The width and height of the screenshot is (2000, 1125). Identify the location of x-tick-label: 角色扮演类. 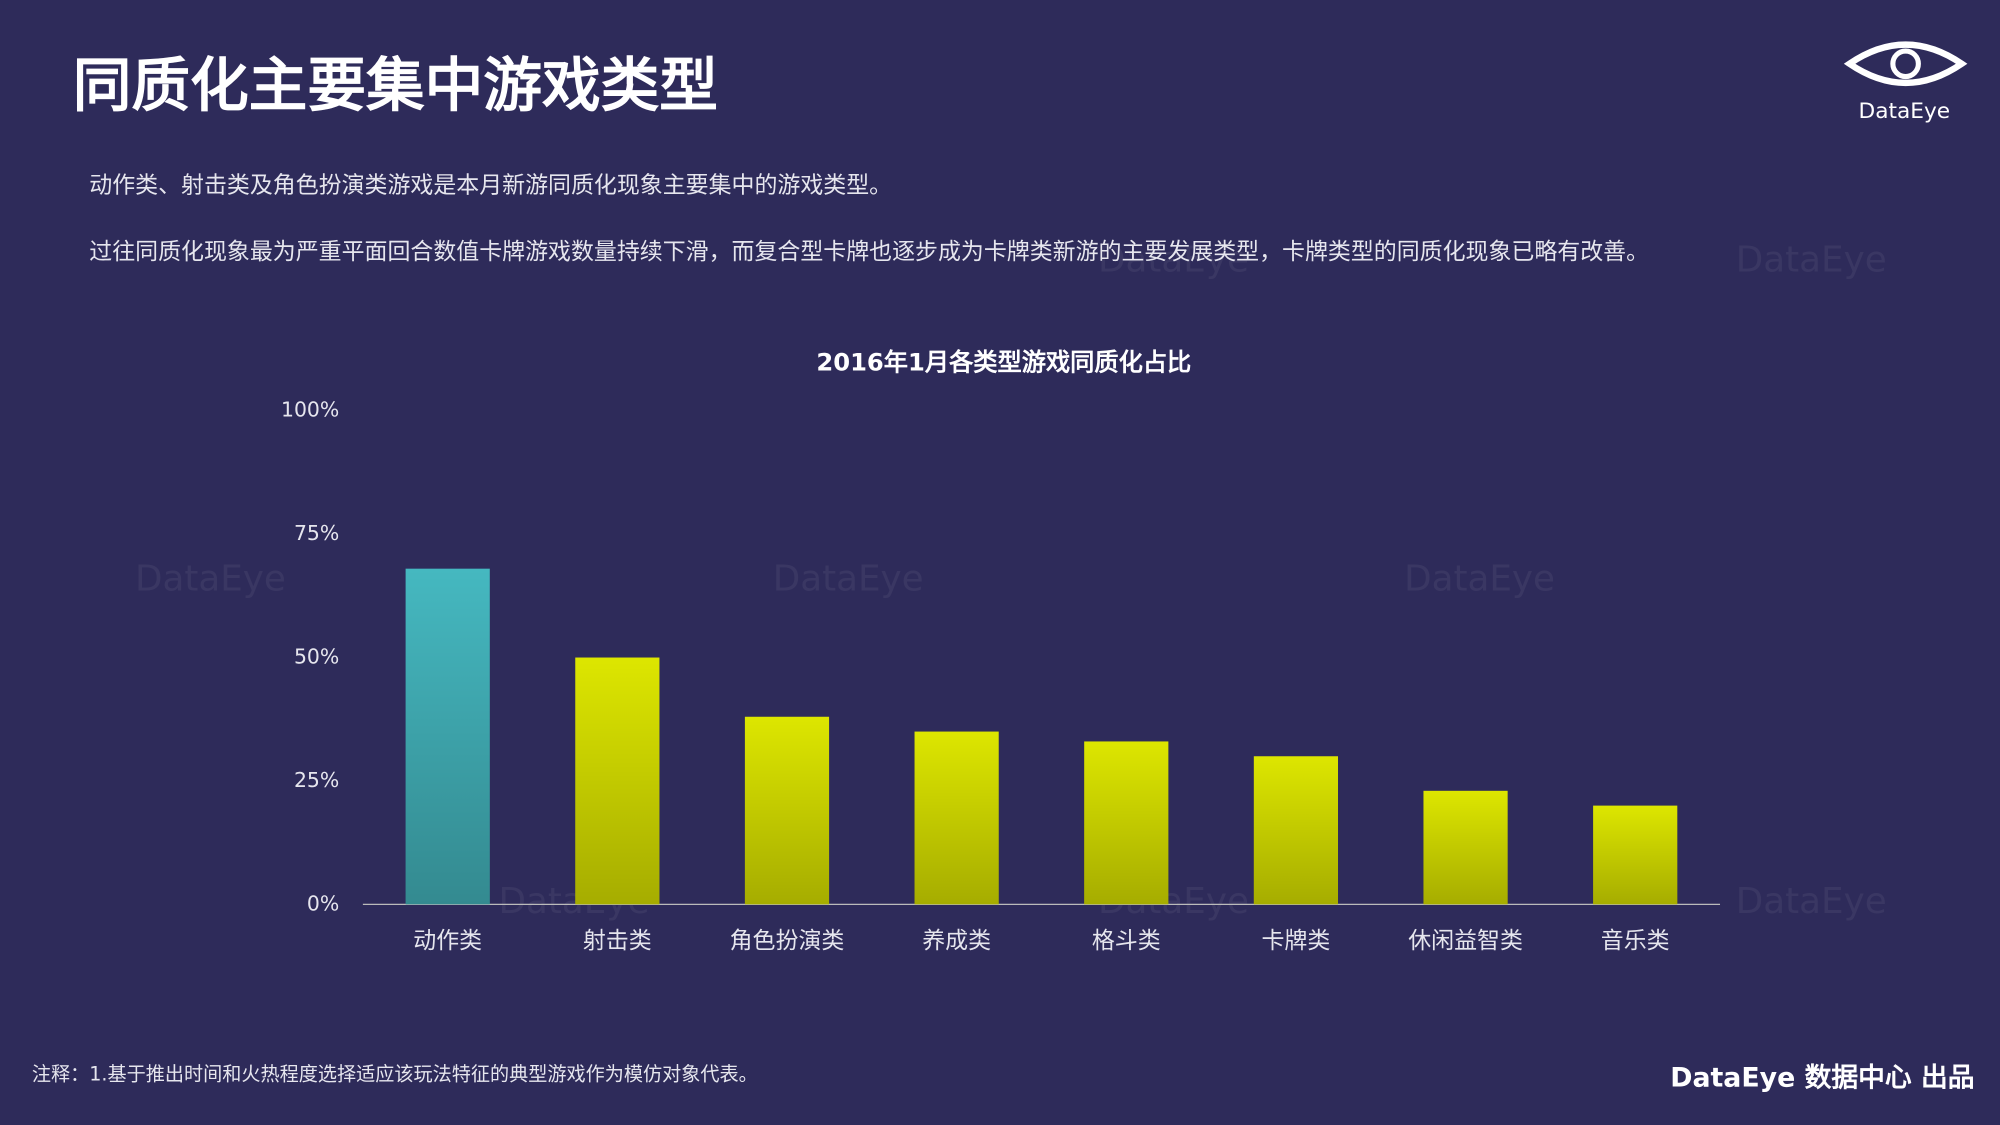
(787, 941).